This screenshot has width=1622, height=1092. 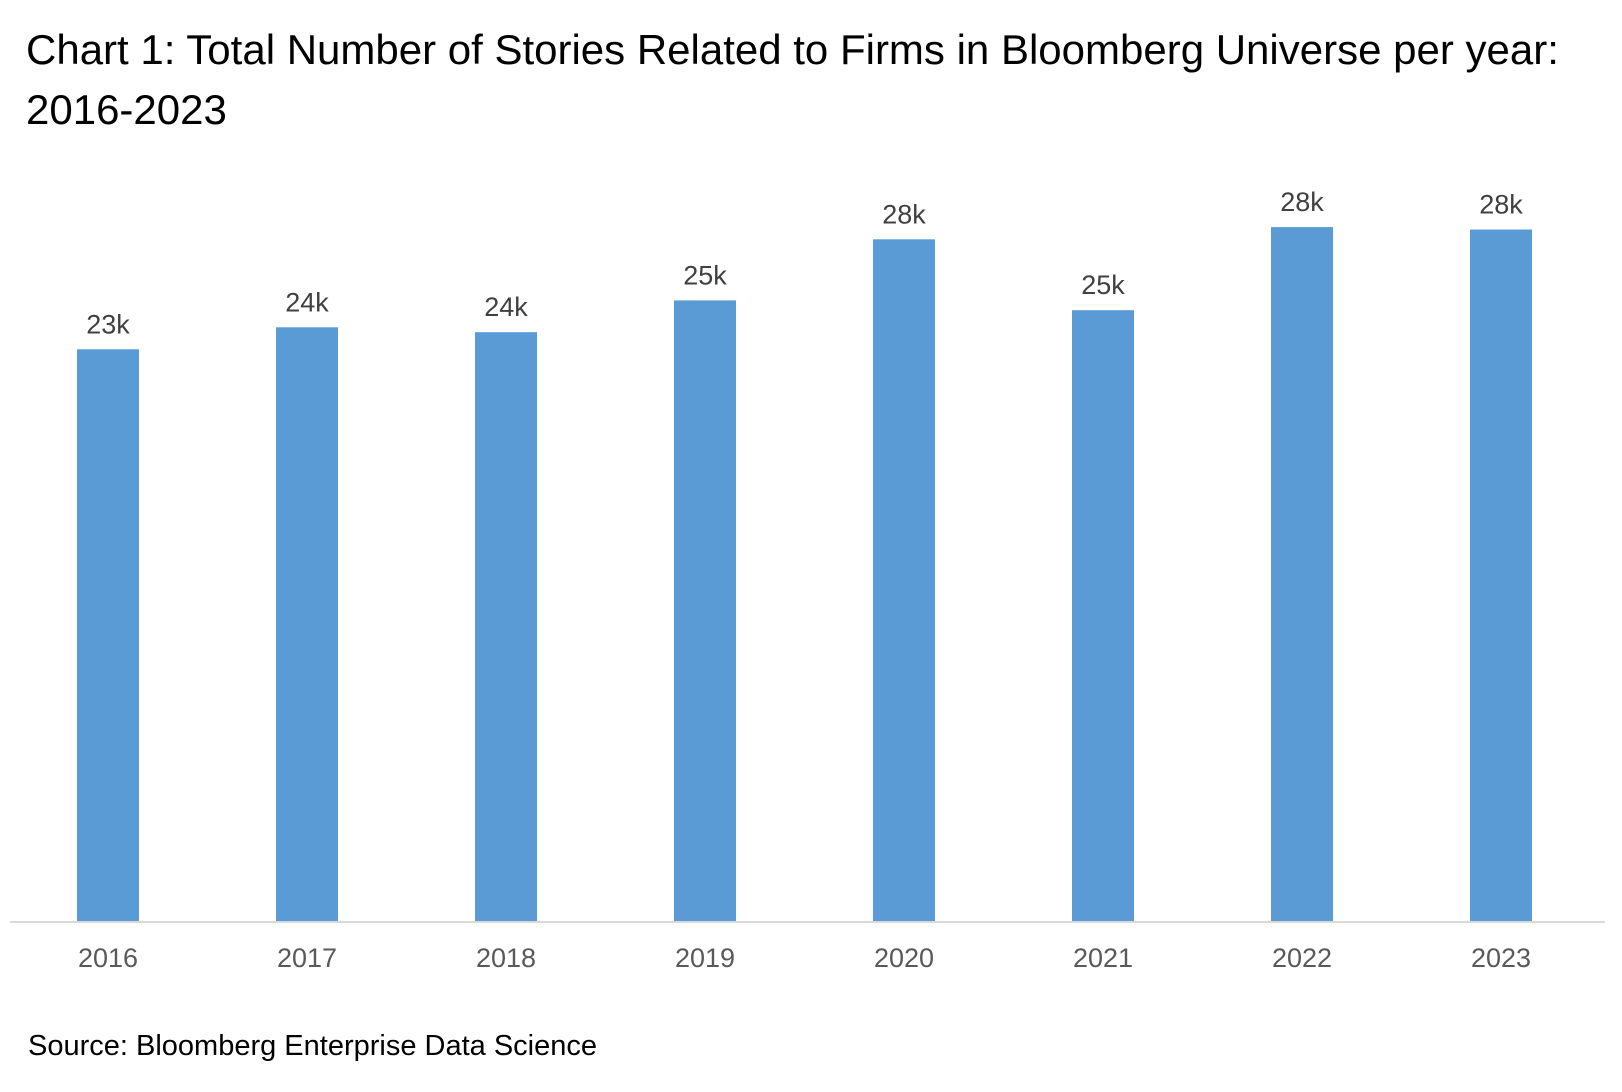 What do you see at coordinates (108, 635) in the screenshot?
I see `bar-2016` at bounding box center [108, 635].